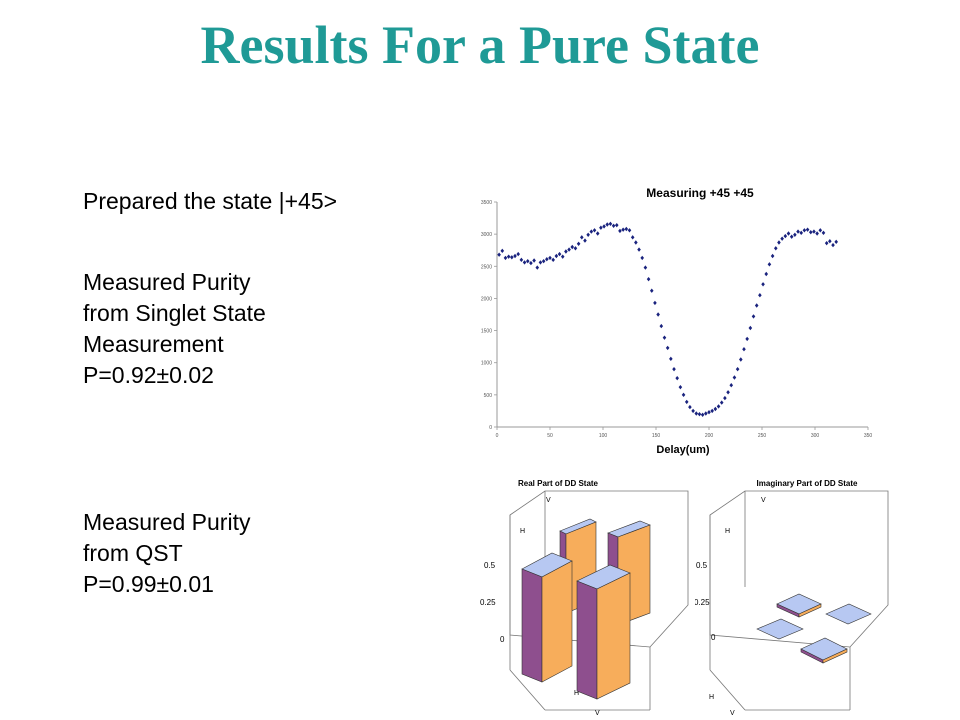  Describe the element at coordinates (576, 693) in the screenshot. I see `real-row-label-h2: H` at that location.